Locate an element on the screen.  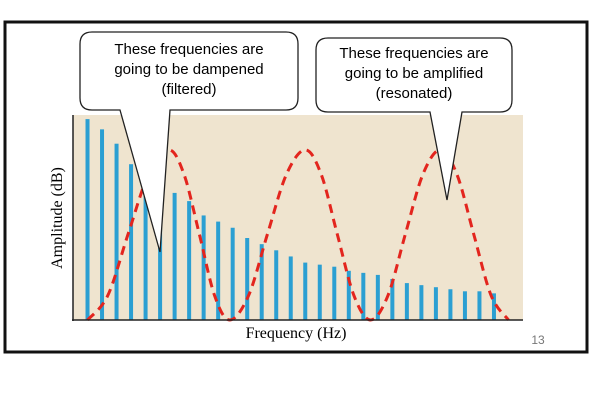
callout-line: going to be dampened is located at coordinates (188, 69).